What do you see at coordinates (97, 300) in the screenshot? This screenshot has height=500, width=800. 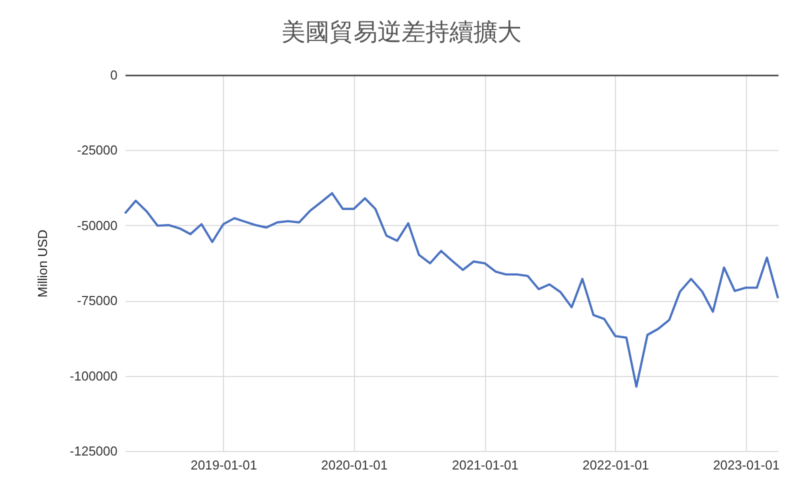 I see `y-tick-label: -75000` at bounding box center [97, 300].